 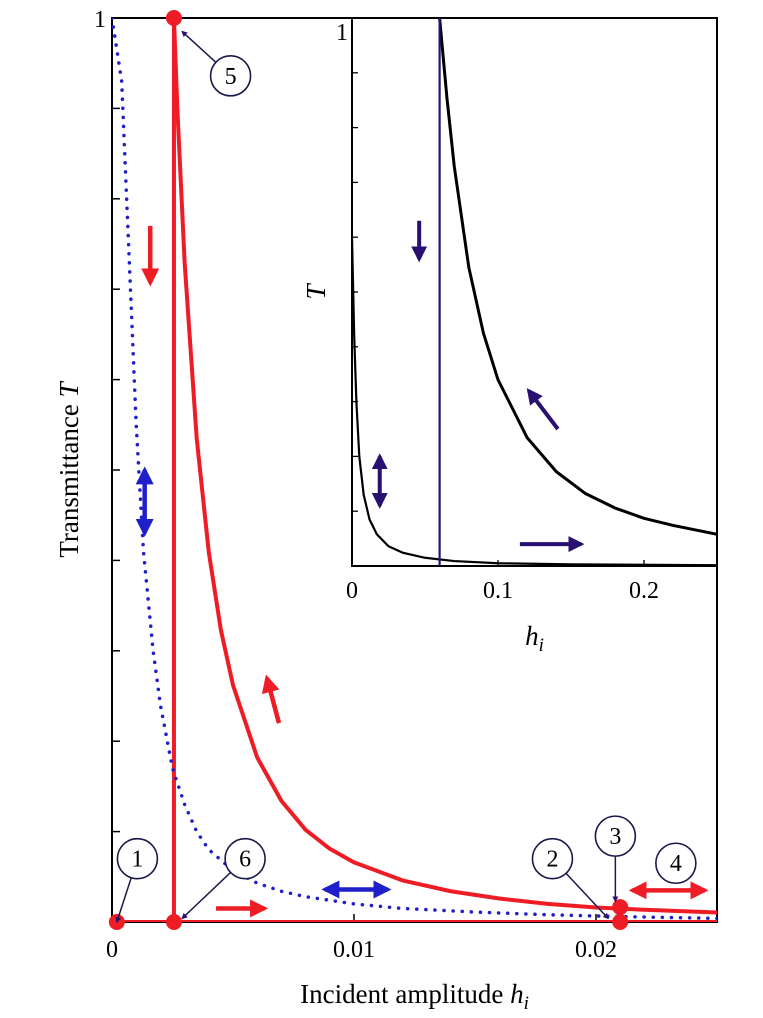 I want to click on main-x-axis-title-sub: i, so click(x=526, y=1003).